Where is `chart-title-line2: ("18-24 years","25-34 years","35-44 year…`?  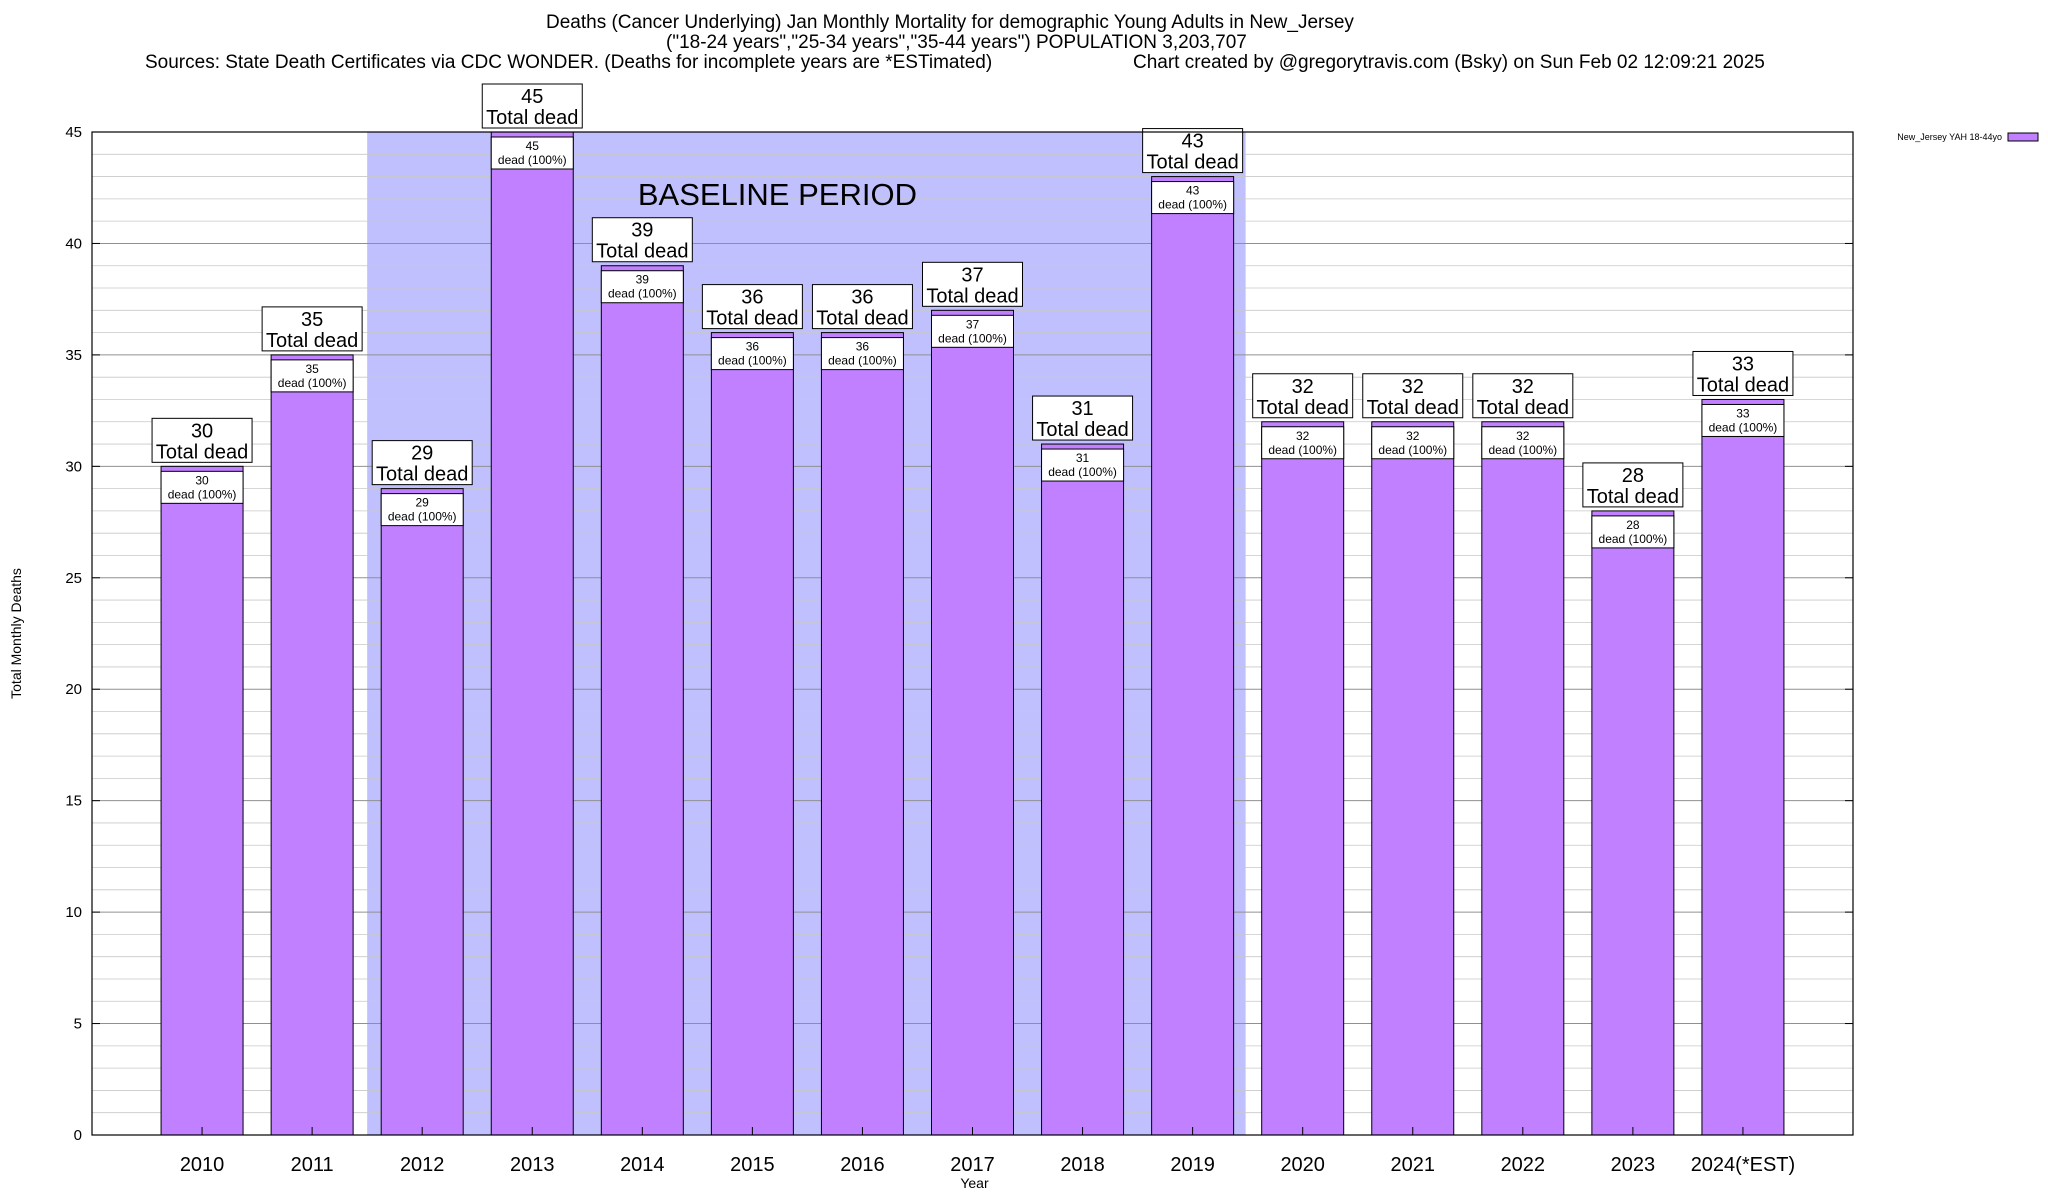 chart-title-line2: ("18-24 years","25-34 years","35-44 year… is located at coordinates (956, 42).